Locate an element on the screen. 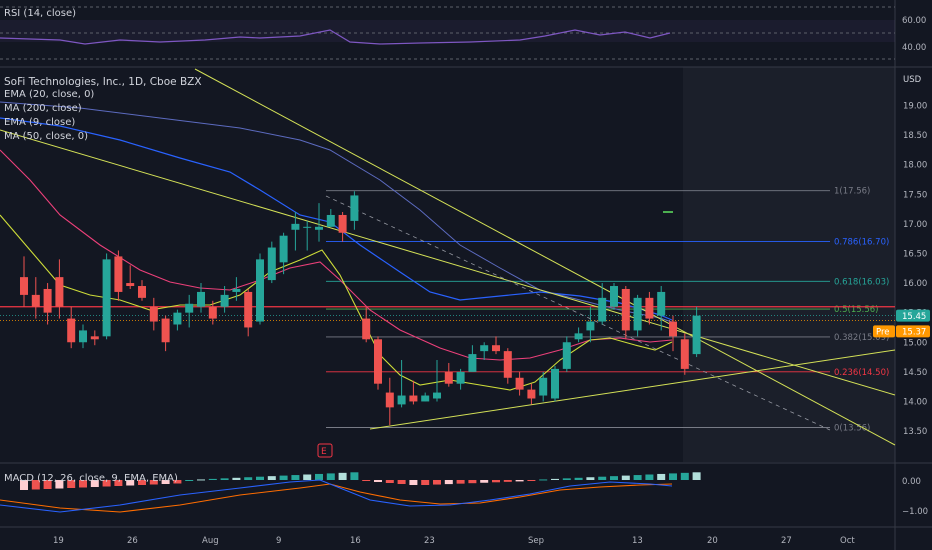 Image resolution: width=932 pixels, height=550 pixels. macd-label: MACD (12, 26, close, 9, EMA, EMA) is located at coordinates (91, 478).